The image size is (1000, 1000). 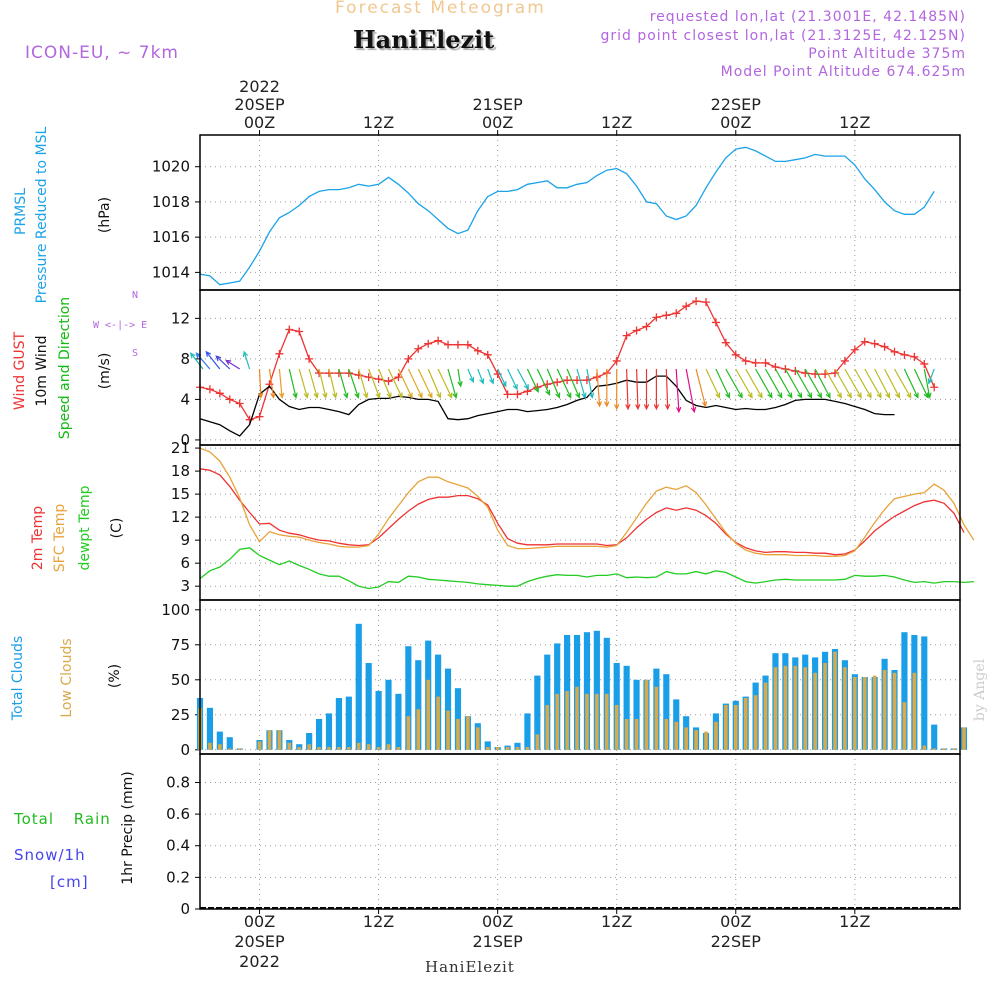 I want to click on ytick-label: 3, so click(x=185, y=586).